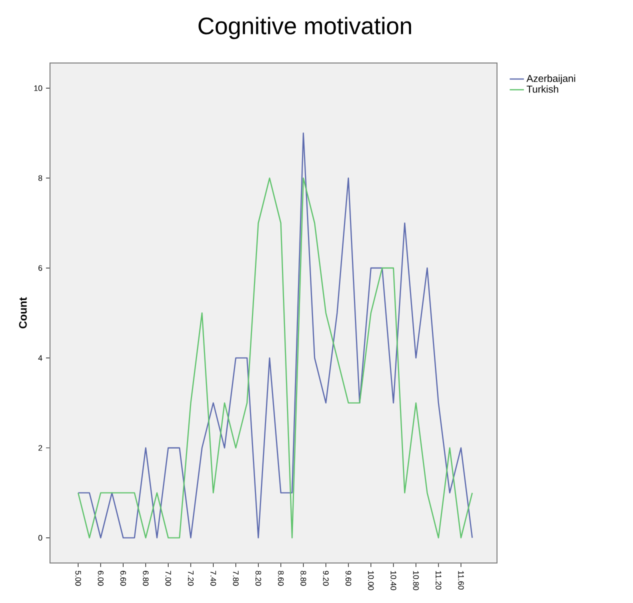  What do you see at coordinates (305, 28) in the screenshot?
I see `chart-title: Cognitive motivation` at bounding box center [305, 28].